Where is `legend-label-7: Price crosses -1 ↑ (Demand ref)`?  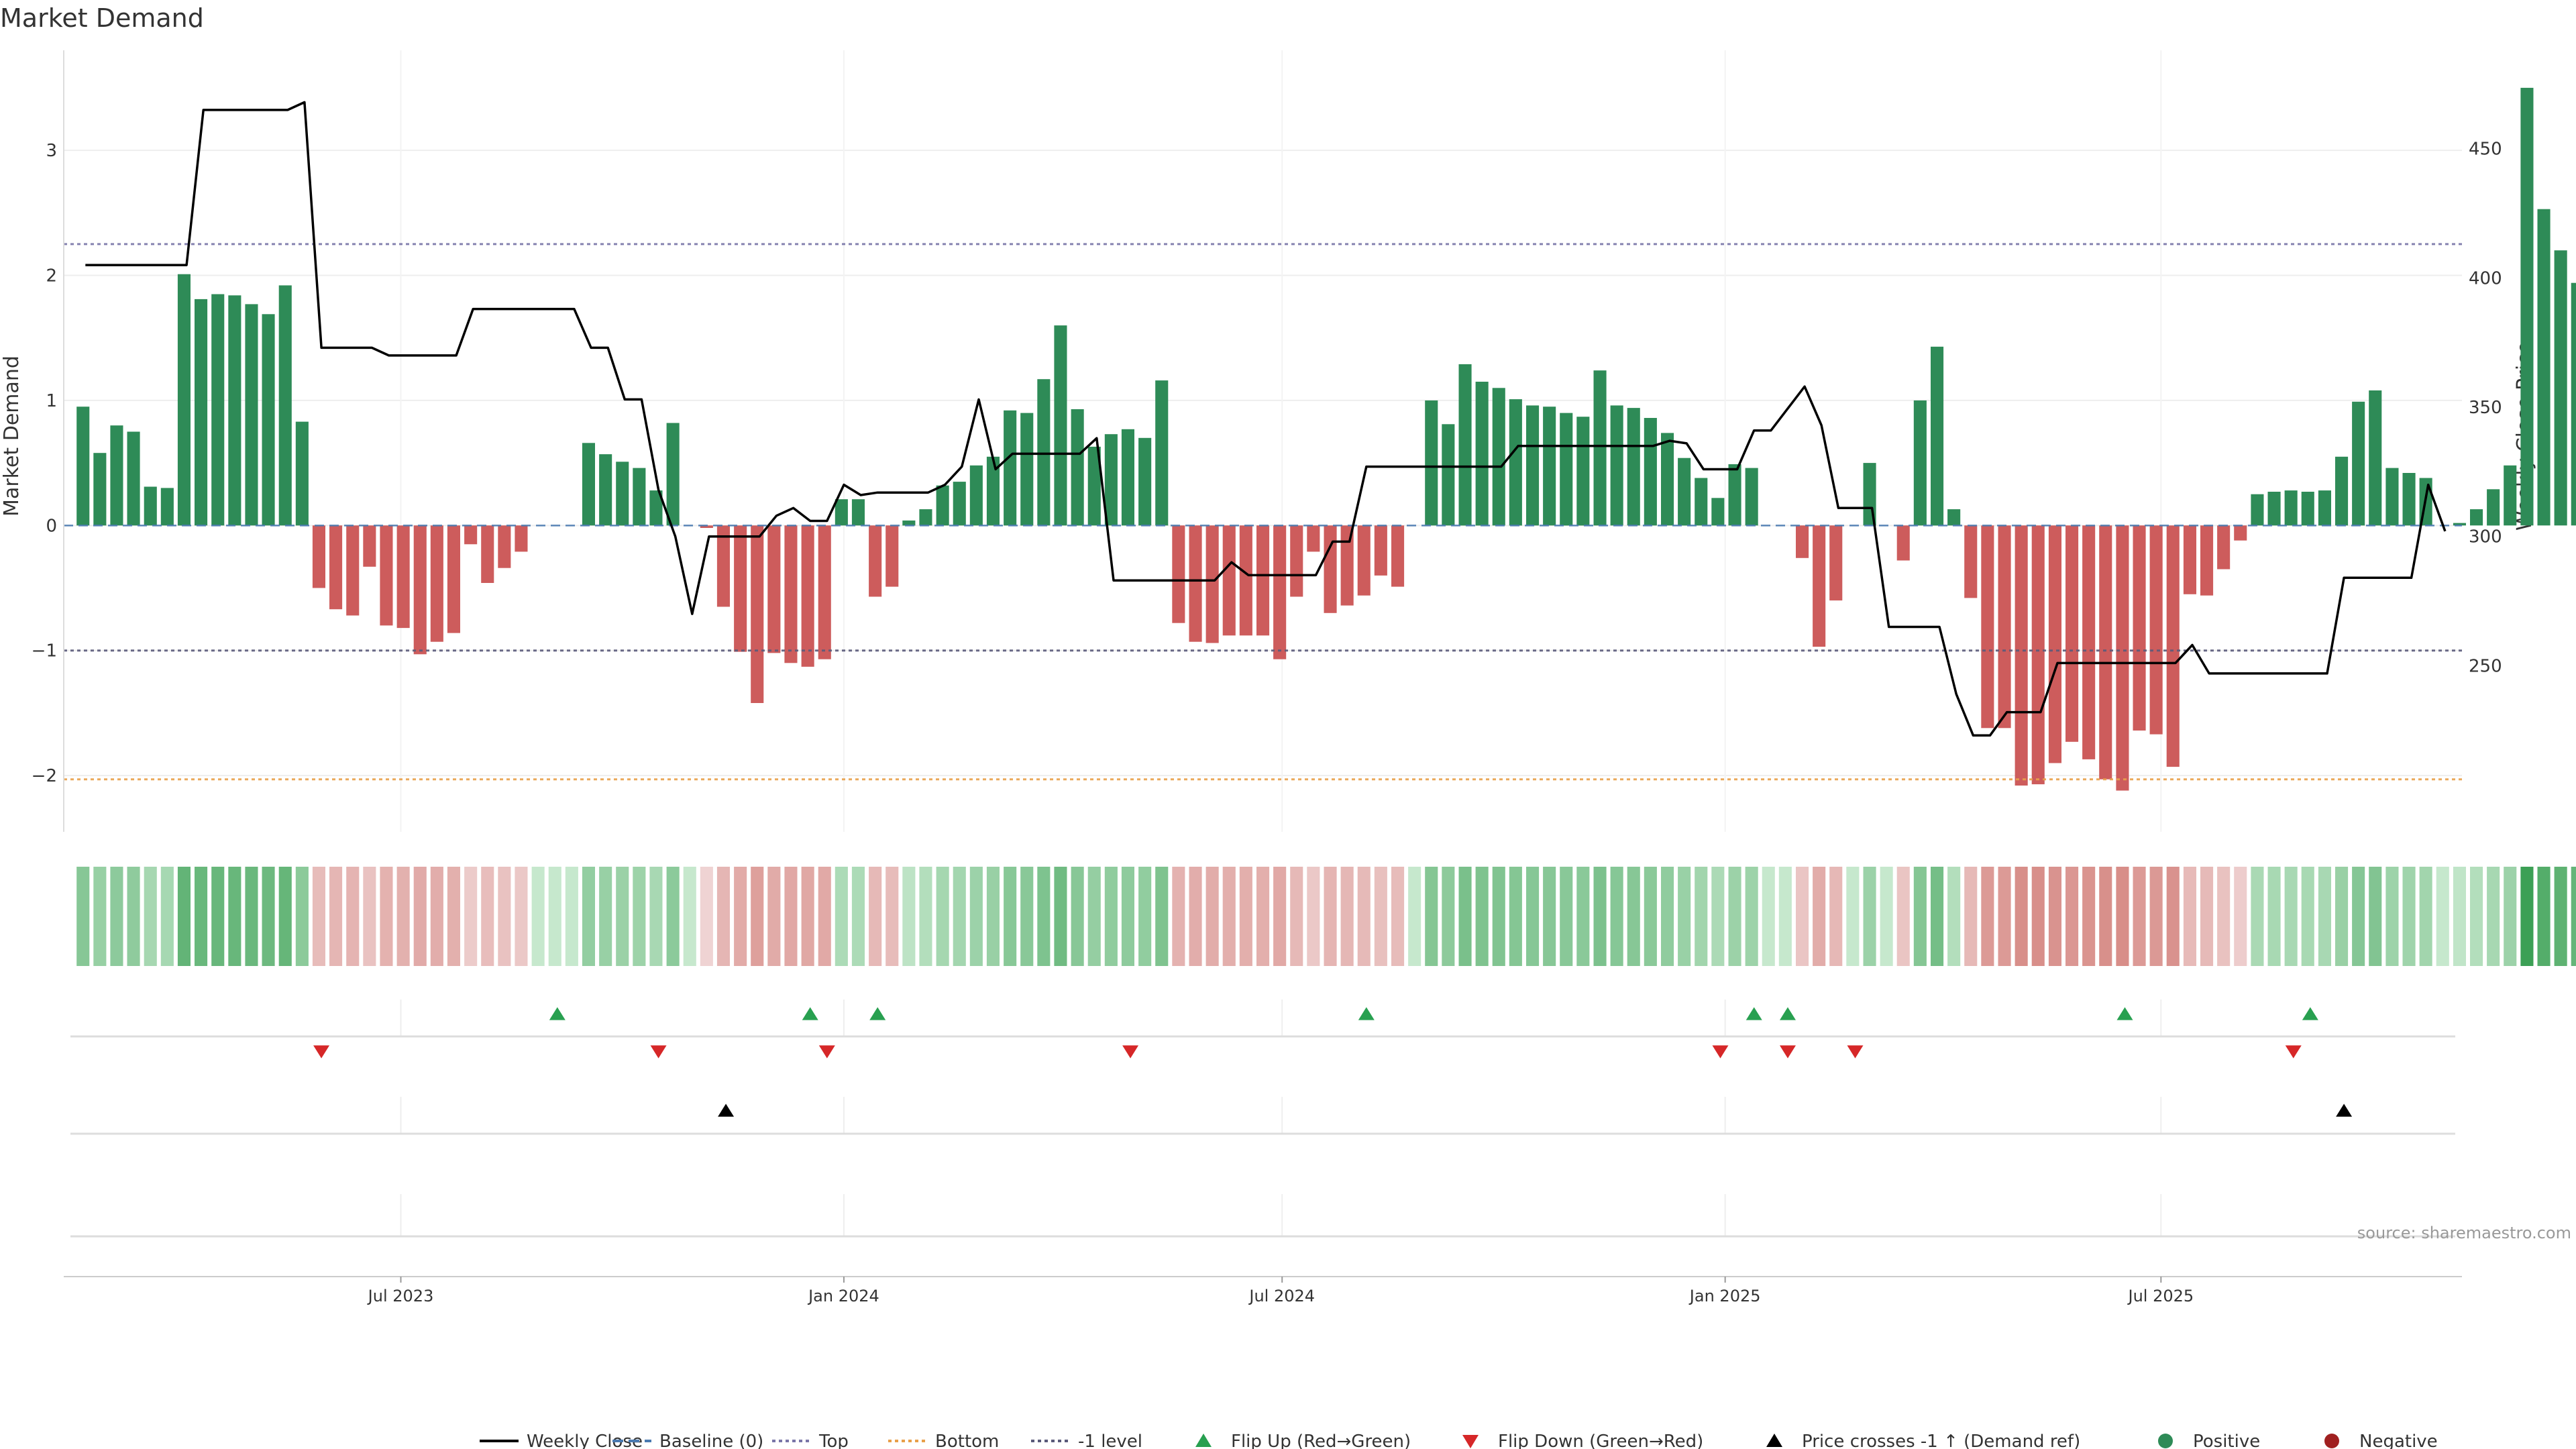 legend-label-7: Price crosses -1 ↑ (Demand ref) is located at coordinates (1941, 1440).